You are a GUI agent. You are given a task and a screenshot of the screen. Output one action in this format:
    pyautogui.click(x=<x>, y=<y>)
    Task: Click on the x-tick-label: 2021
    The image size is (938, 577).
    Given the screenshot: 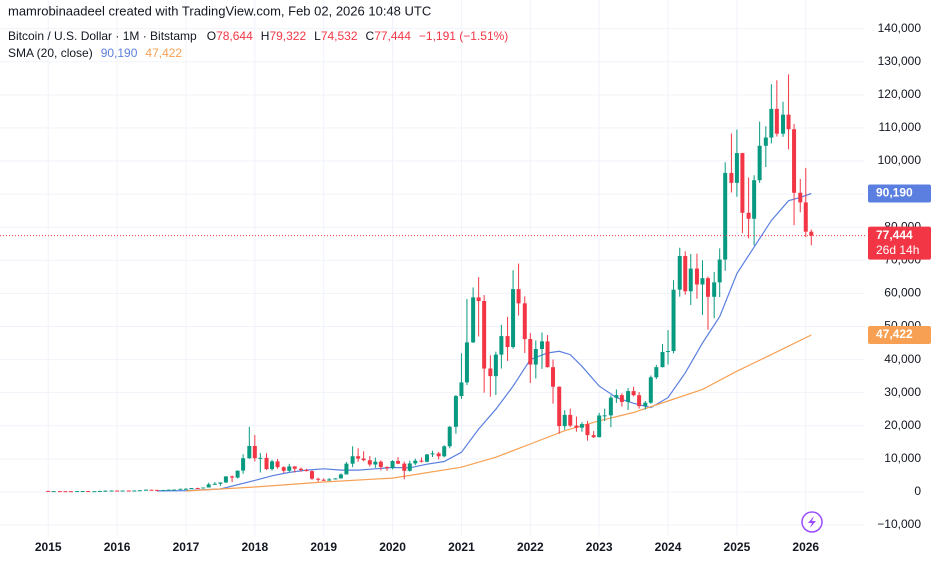 What is the action you would take?
    pyautogui.click(x=461, y=547)
    